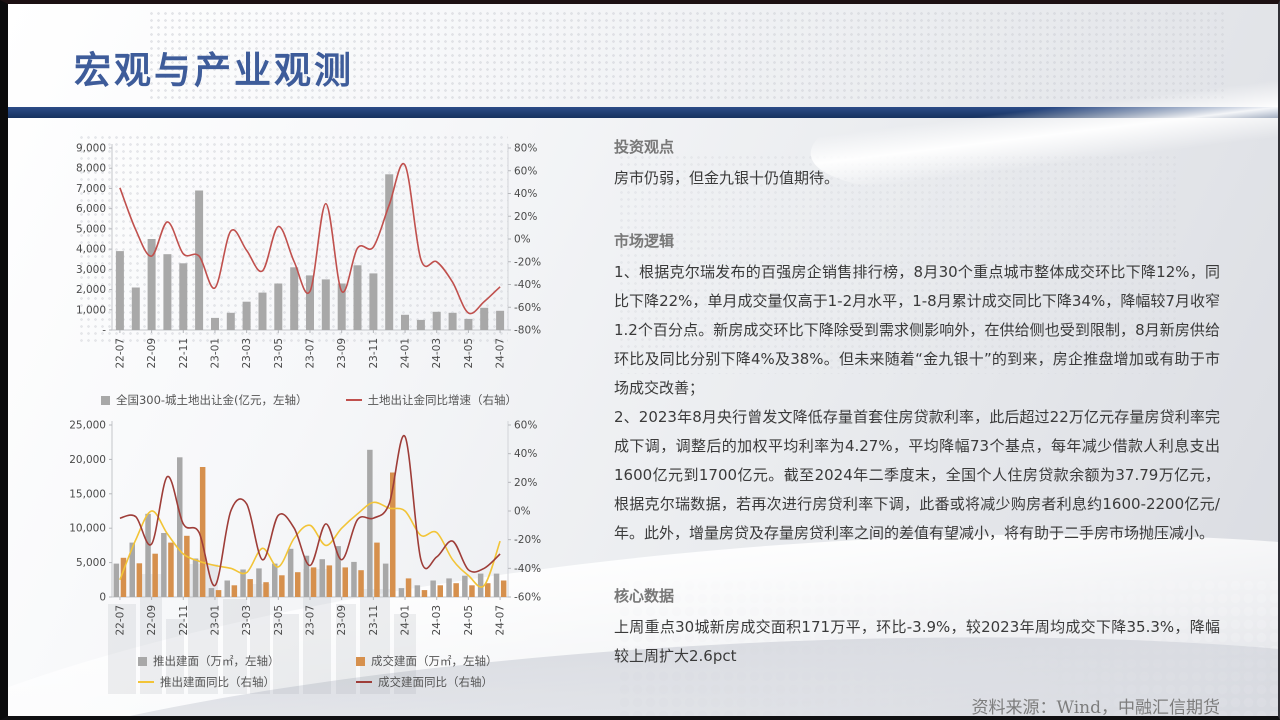  What do you see at coordinates (91, 250) in the screenshot?
I see `svg-text: 4,000` at bounding box center [91, 250].